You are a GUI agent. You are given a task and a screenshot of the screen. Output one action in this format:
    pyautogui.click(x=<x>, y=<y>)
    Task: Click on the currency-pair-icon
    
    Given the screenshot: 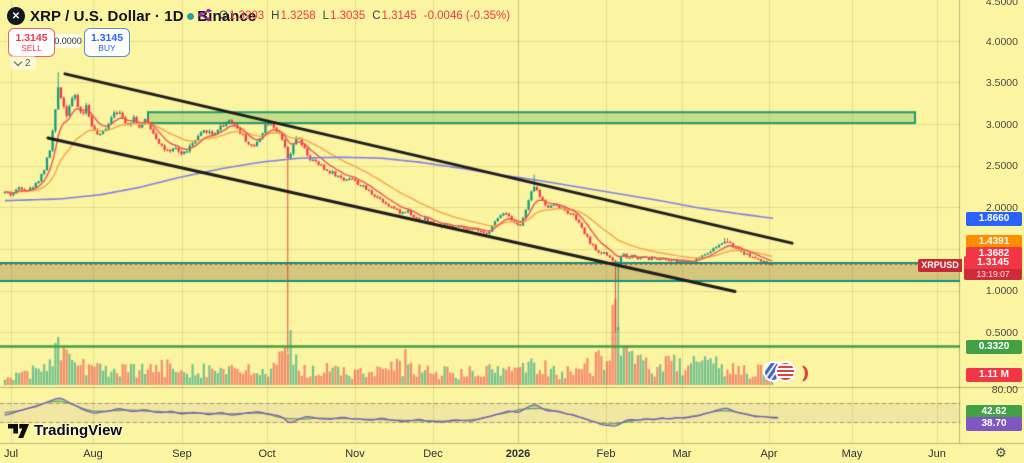 What is the action you would take?
    pyautogui.click(x=785, y=372)
    